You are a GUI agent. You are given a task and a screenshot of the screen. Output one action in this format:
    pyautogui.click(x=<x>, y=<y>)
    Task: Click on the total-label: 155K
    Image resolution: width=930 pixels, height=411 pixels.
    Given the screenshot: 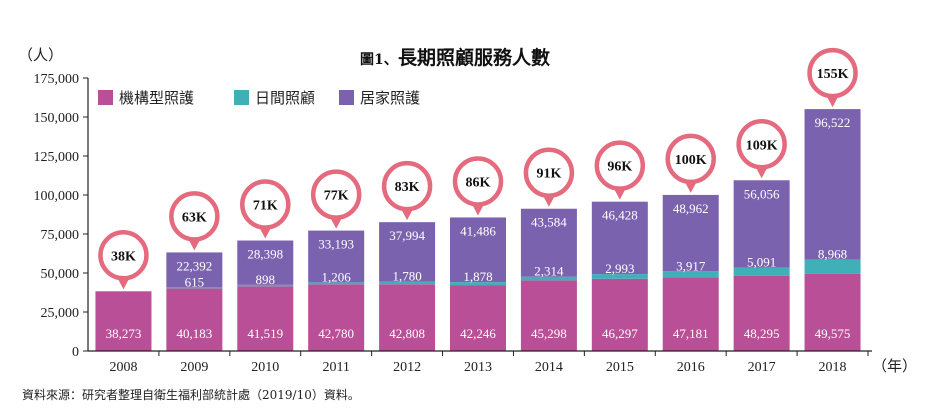 What is the action you would take?
    pyautogui.click(x=833, y=74)
    